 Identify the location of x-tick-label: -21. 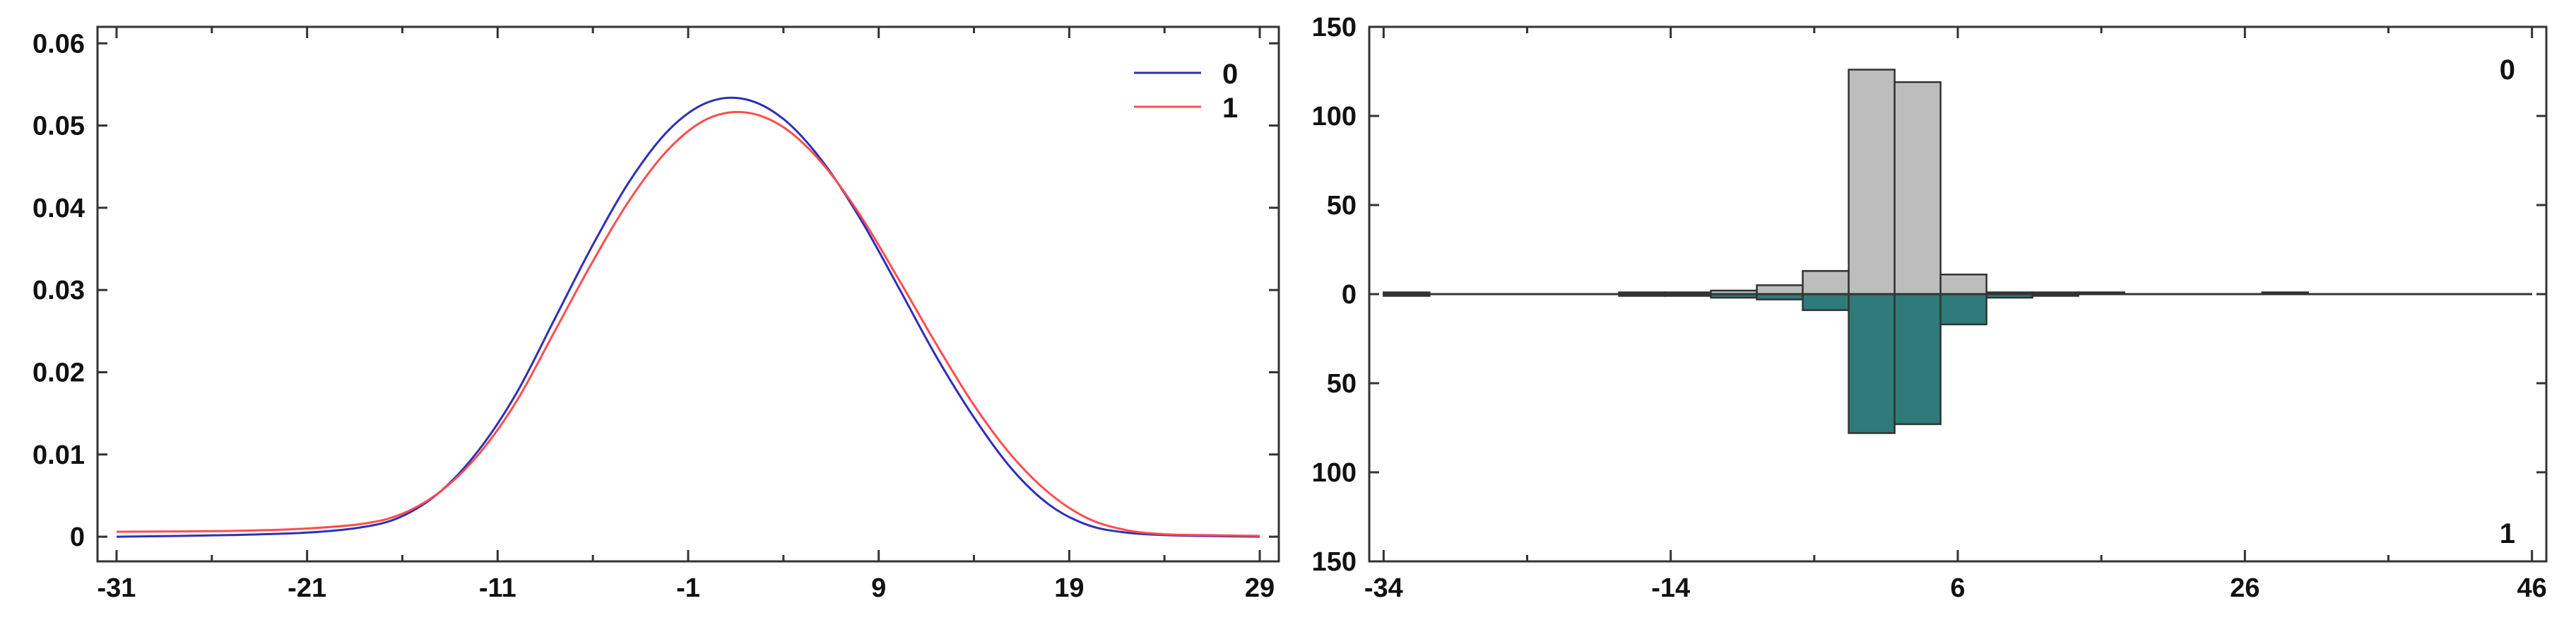
(307, 588).